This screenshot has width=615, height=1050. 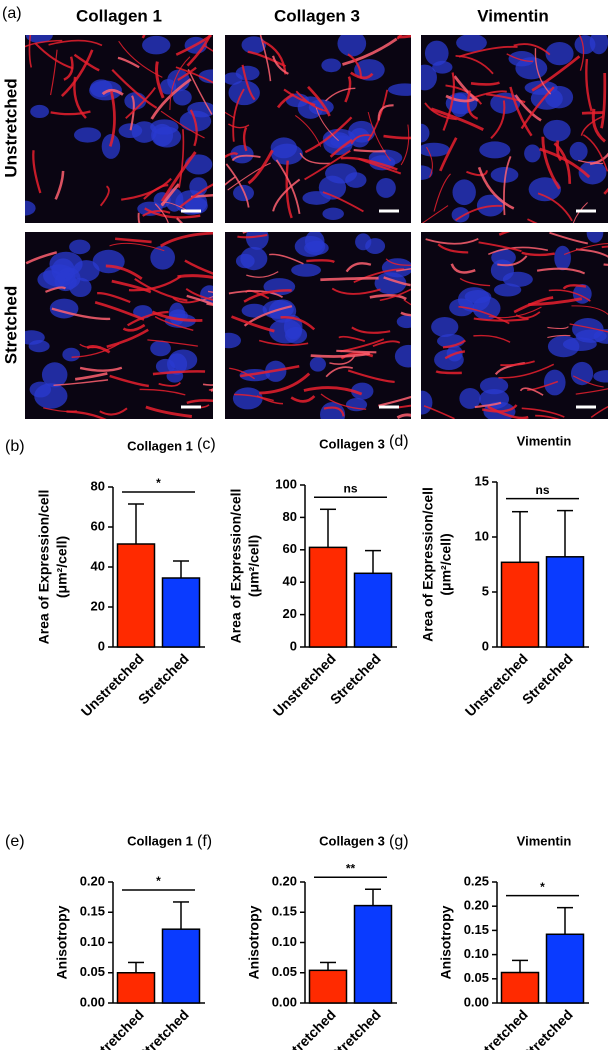 I want to click on y-tick-label: 0, so click(x=101, y=645).